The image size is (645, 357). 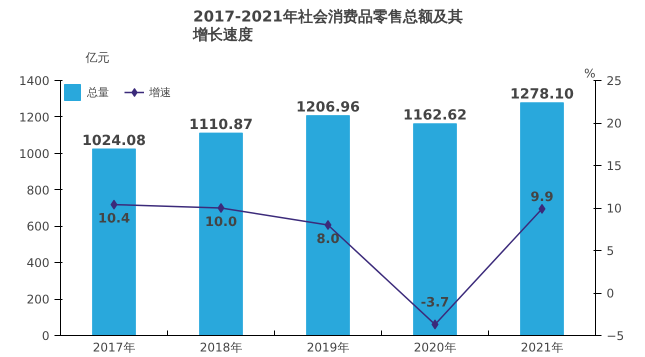 I want to click on y-tick-label: 400, so click(x=38, y=263).